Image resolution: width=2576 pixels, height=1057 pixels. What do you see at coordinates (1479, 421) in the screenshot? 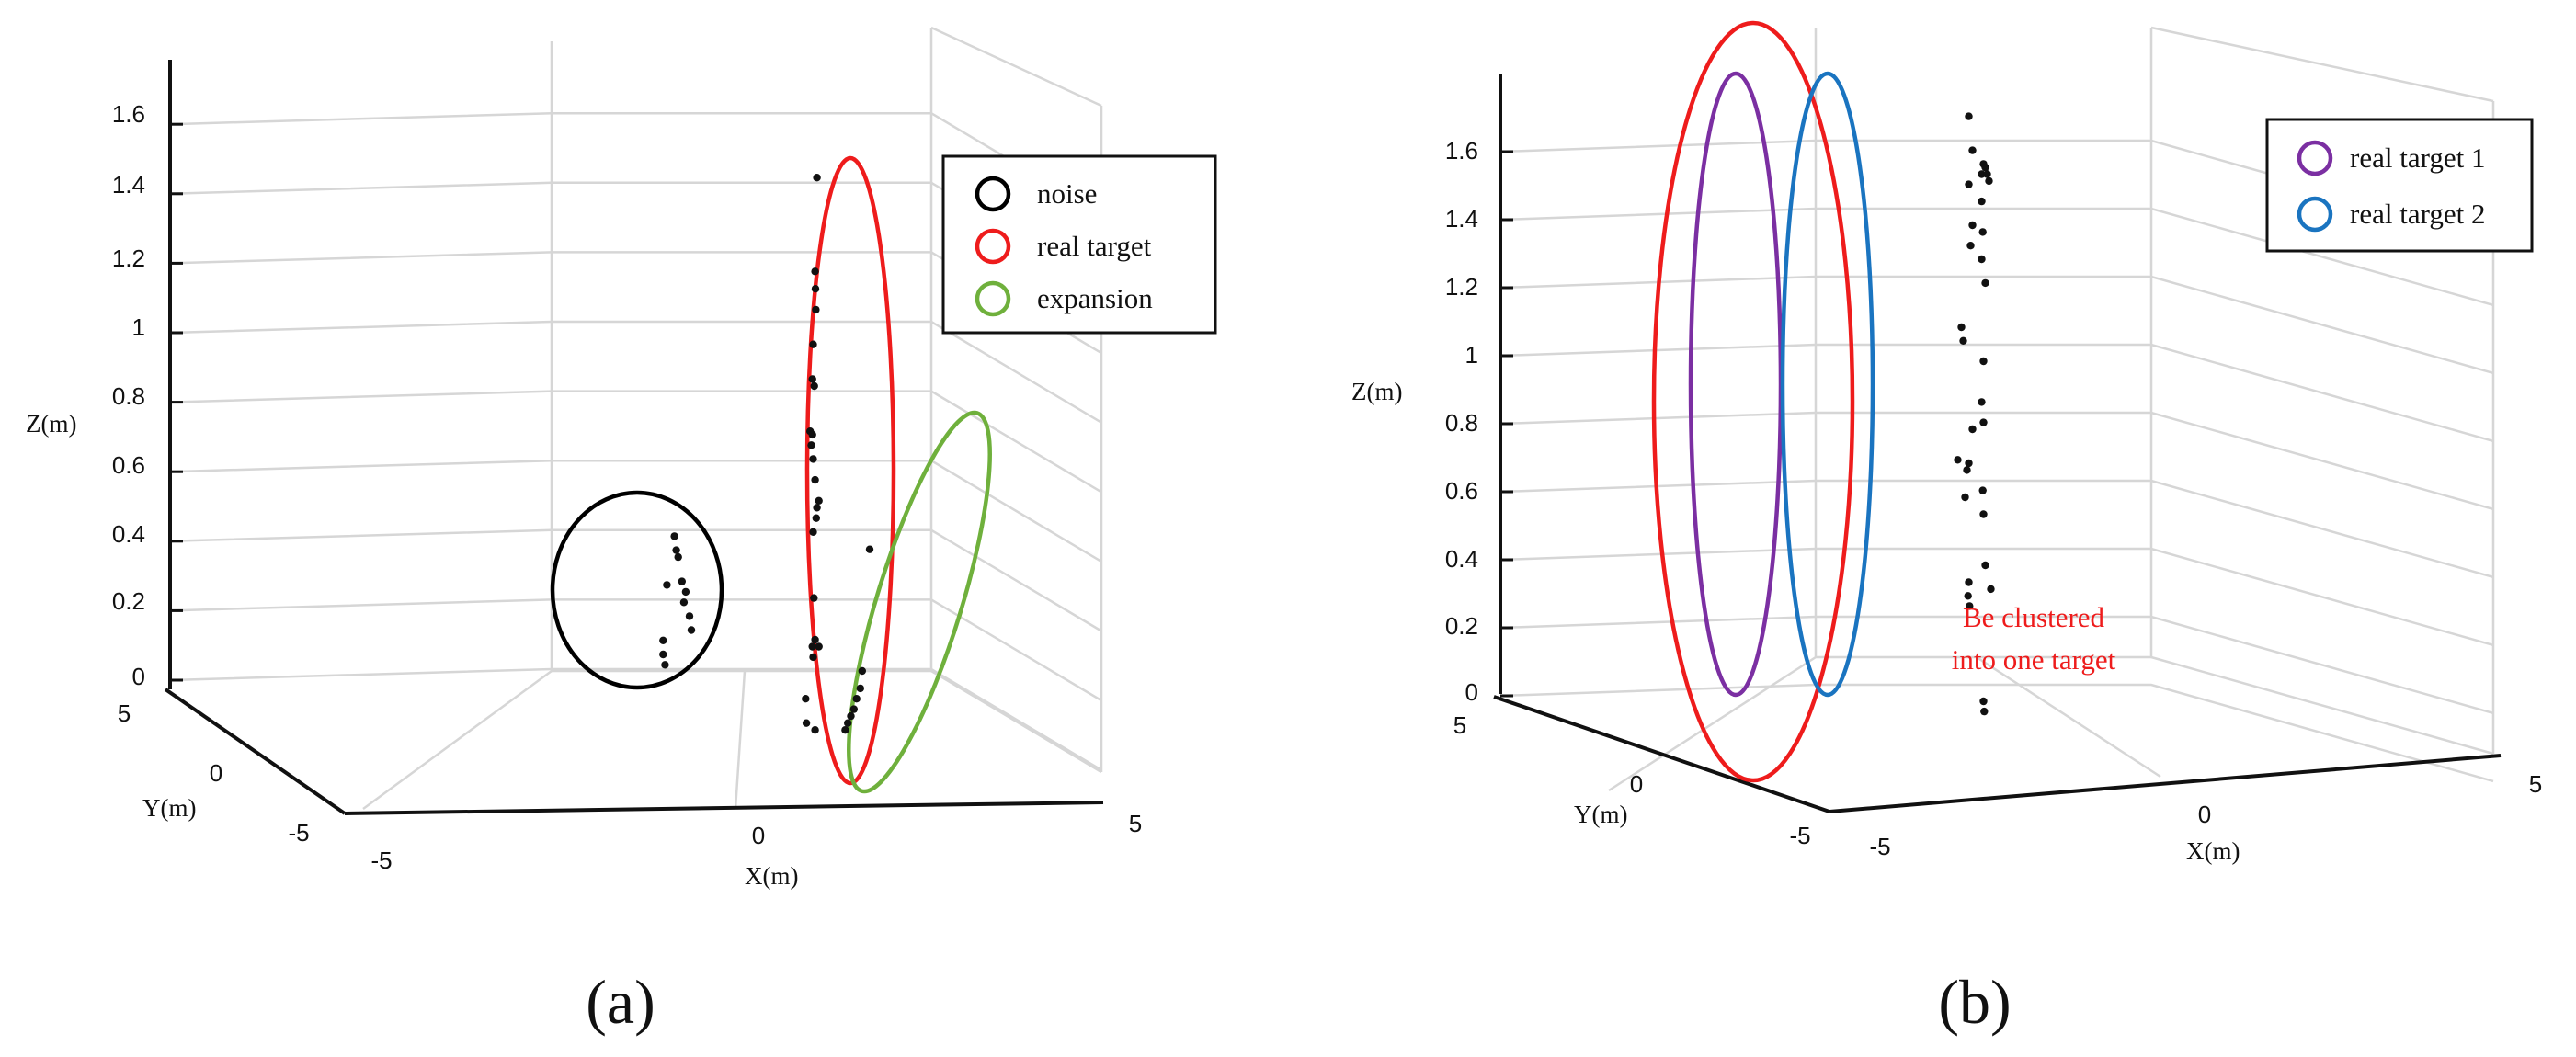
I see `panel-b-z-ticks: 0 0.2 0.4 0.6 0.8 1 1.2 1.4 1.6` at bounding box center [1479, 421].